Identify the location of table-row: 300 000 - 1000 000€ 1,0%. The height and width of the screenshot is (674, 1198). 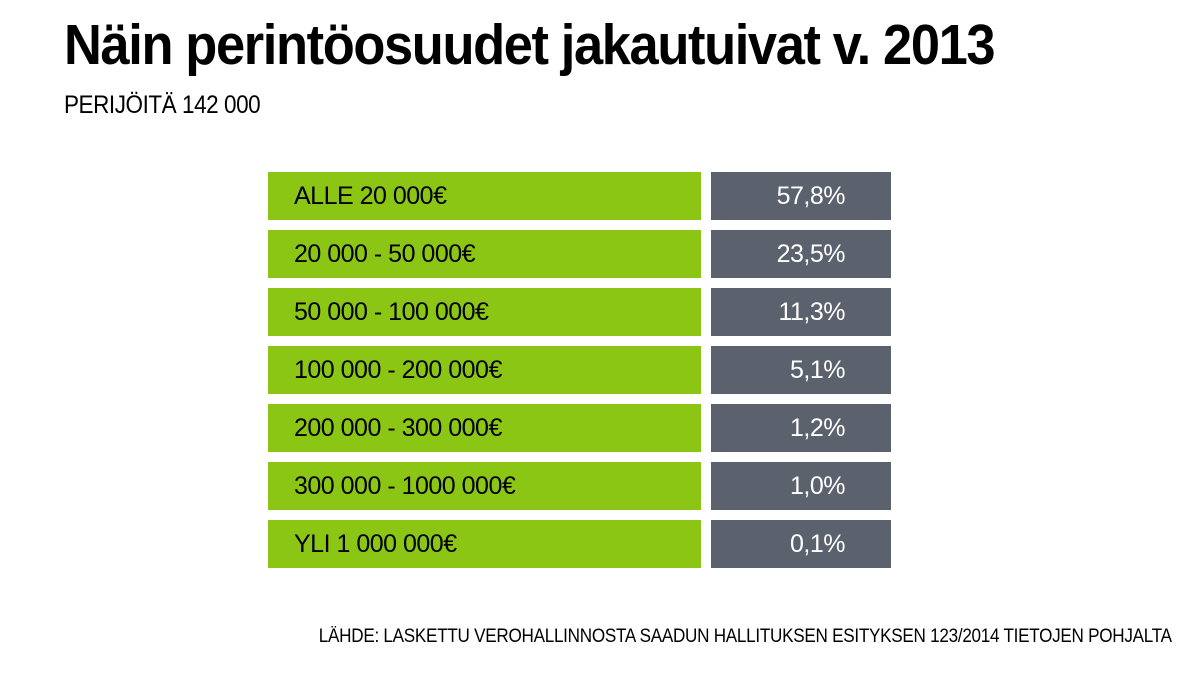
(579, 486).